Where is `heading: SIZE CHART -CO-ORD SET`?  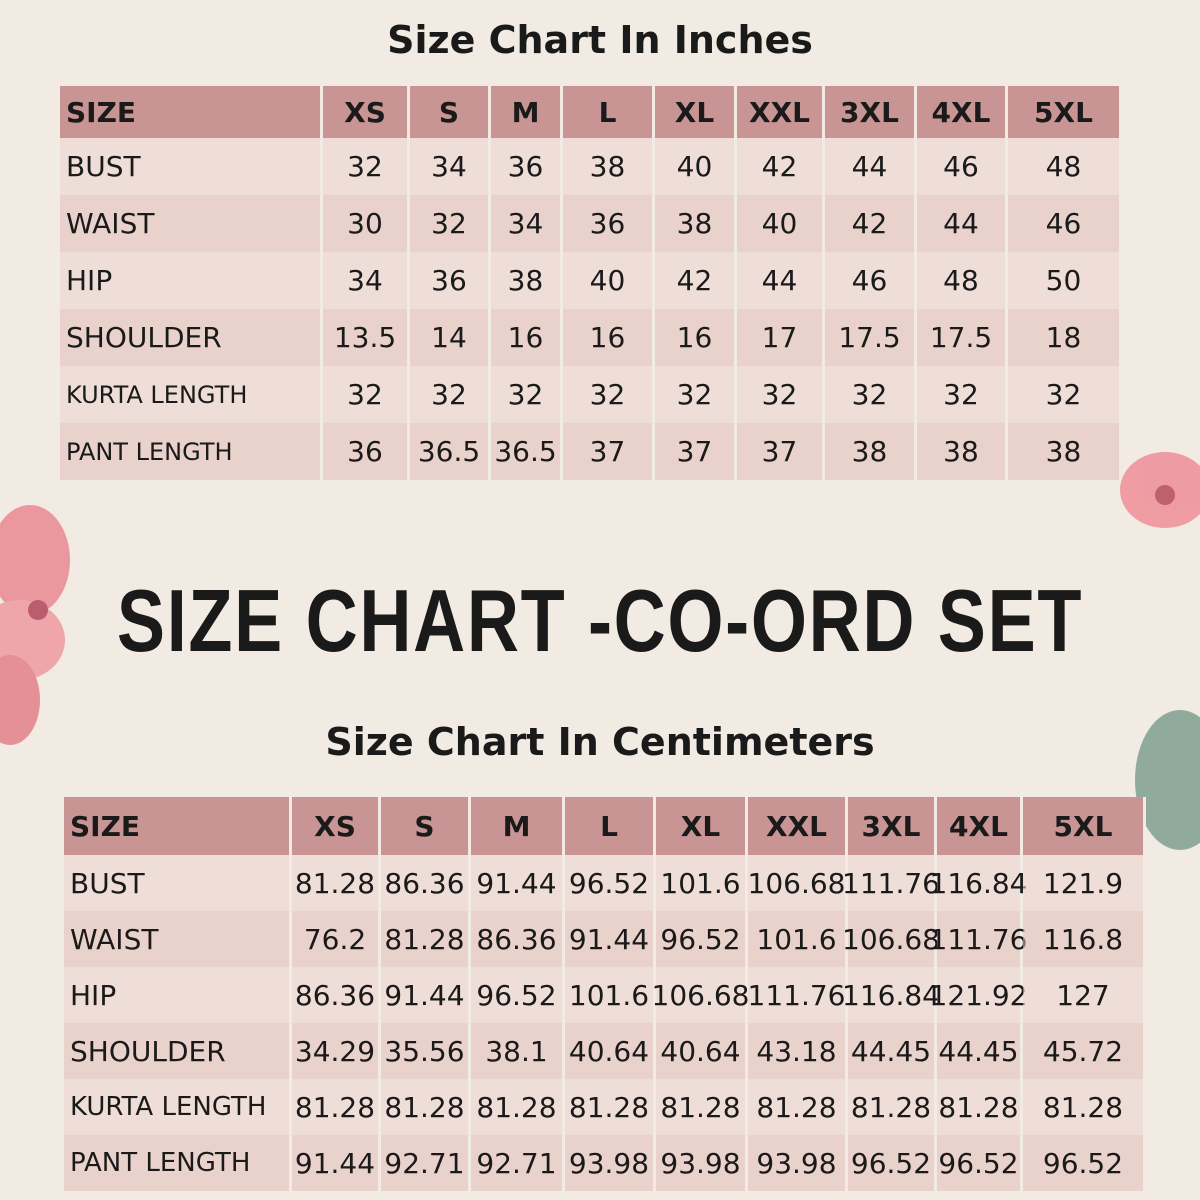 heading: SIZE CHART -CO-ORD SET is located at coordinates (600, 620).